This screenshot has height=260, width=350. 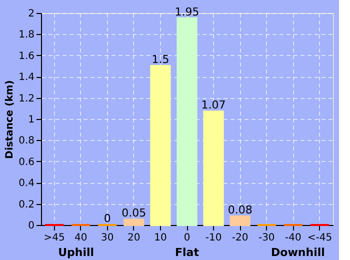 What do you see at coordinates (293, 238) in the screenshot?
I see `x-tick-label: -40` at bounding box center [293, 238].